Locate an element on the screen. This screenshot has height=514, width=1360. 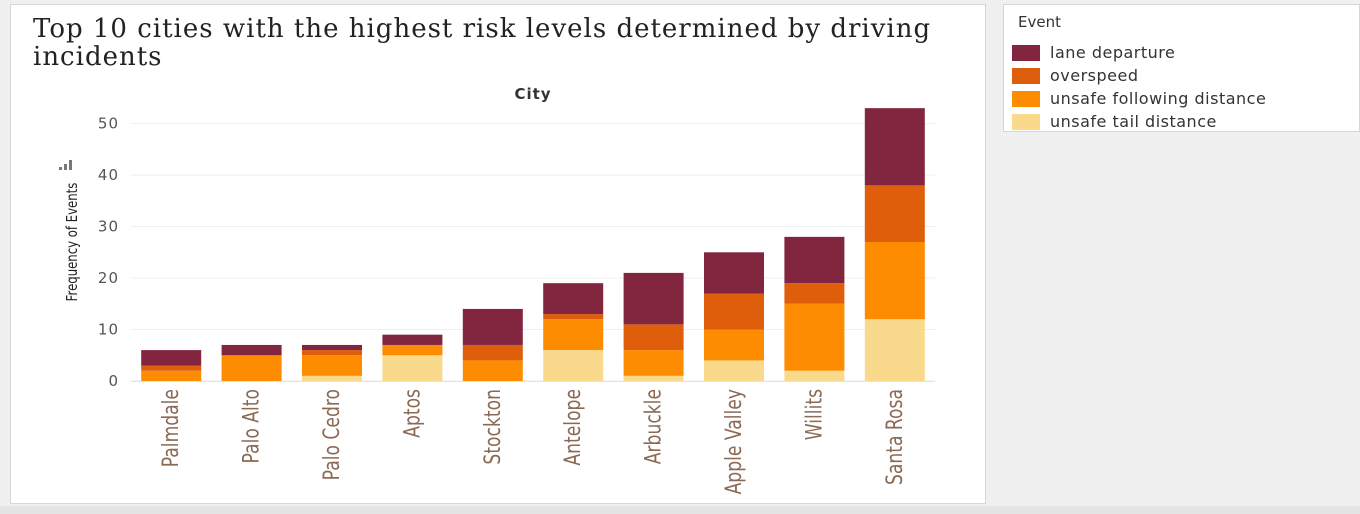
legend-item: overspeed is located at coordinates (1139, 75).